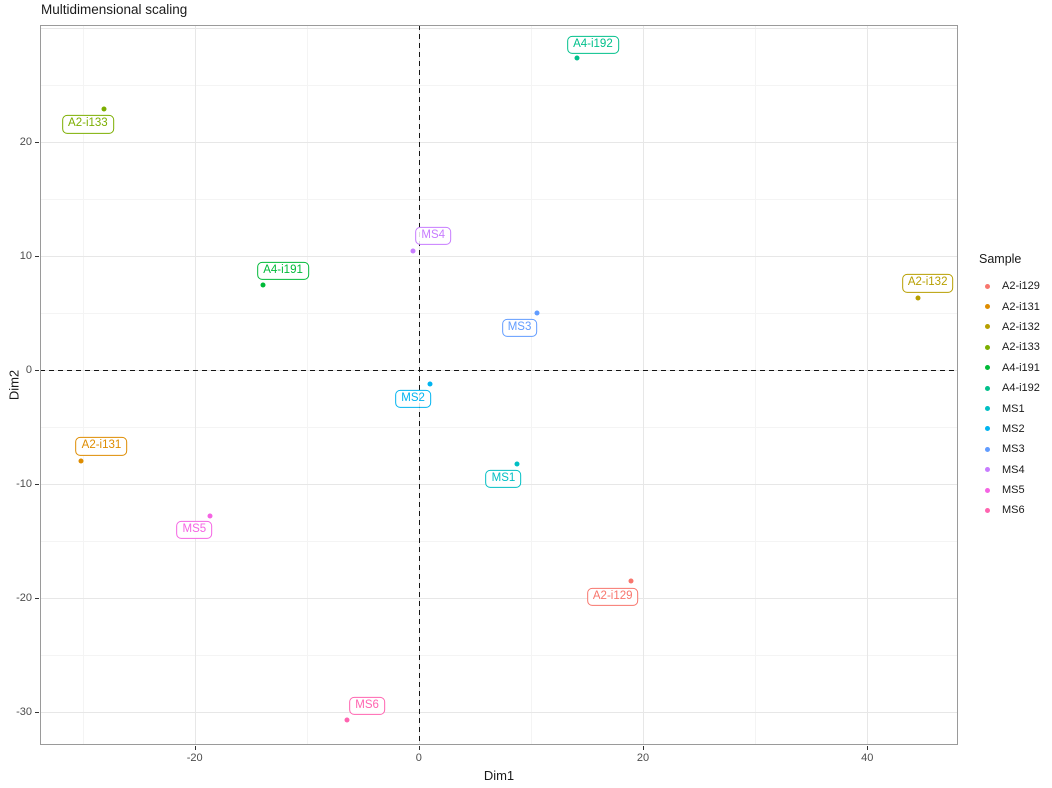 The image size is (1052, 788). I want to click on y-tick-label: 10, so click(25, 256).